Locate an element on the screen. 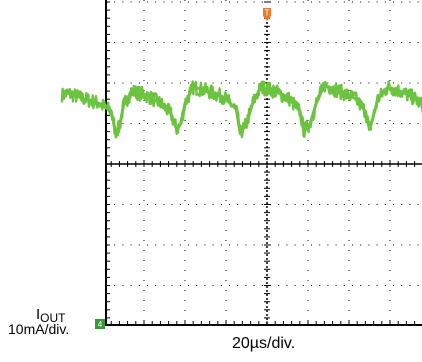  trigger-marker: T is located at coordinates (267, 14).